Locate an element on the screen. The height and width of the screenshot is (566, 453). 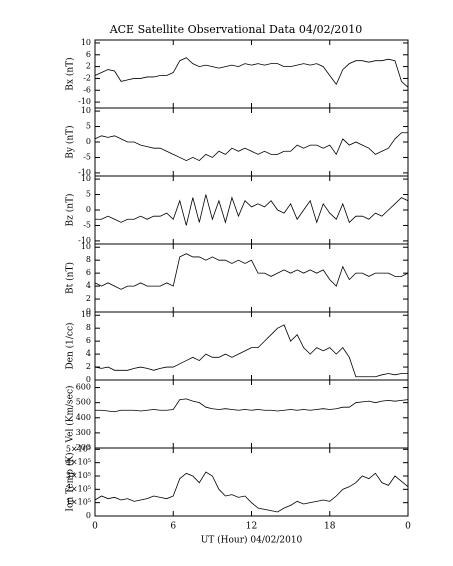
y-tick-label: 2×10⁵ is located at coordinates (78, 488).